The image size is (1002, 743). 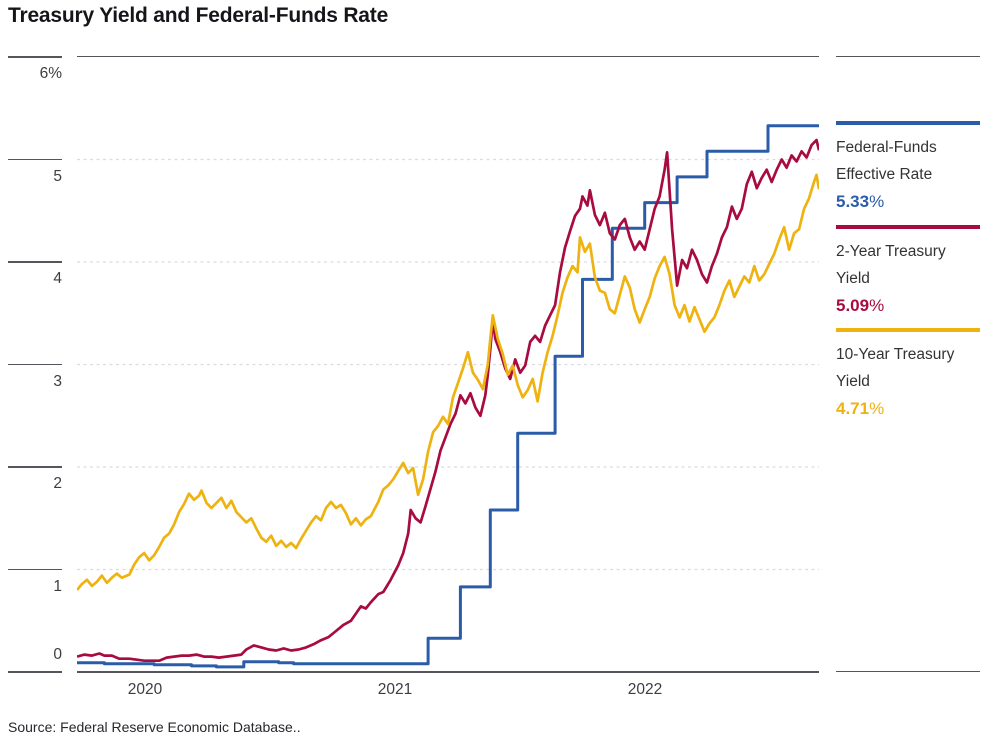 I want to click on plot-bottom-border, so click(x=448, y=672).